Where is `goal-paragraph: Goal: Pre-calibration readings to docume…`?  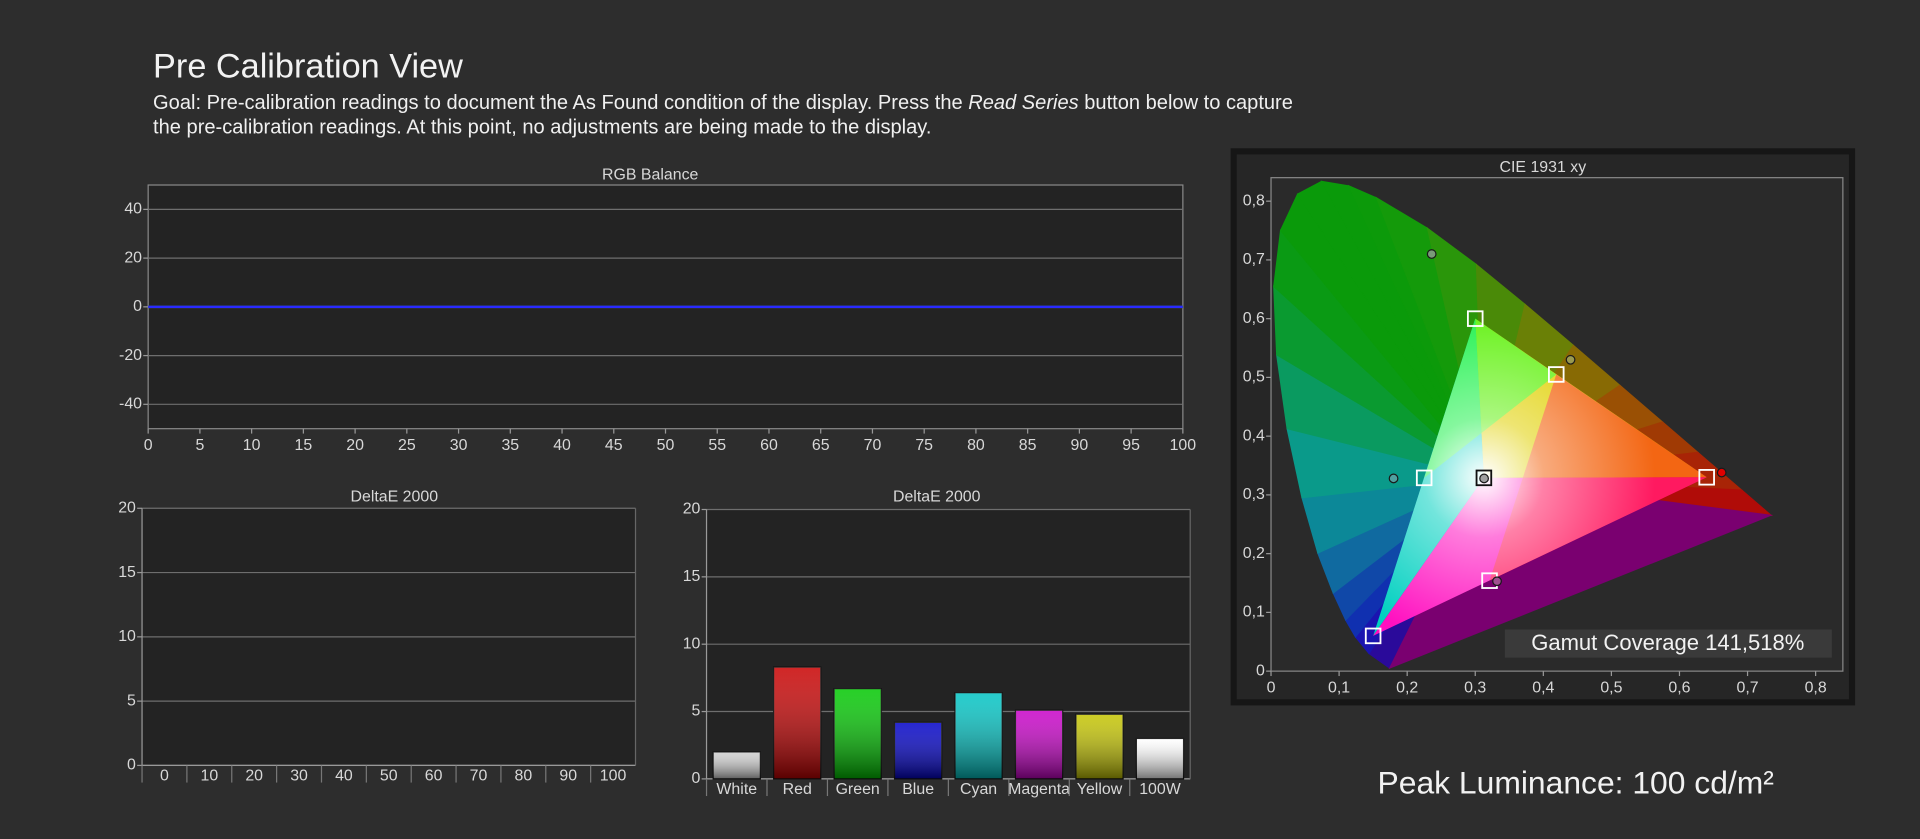
goal-paragraph: Goal: Pre-calibration readings to docume… is located at coordinates (728, 115).